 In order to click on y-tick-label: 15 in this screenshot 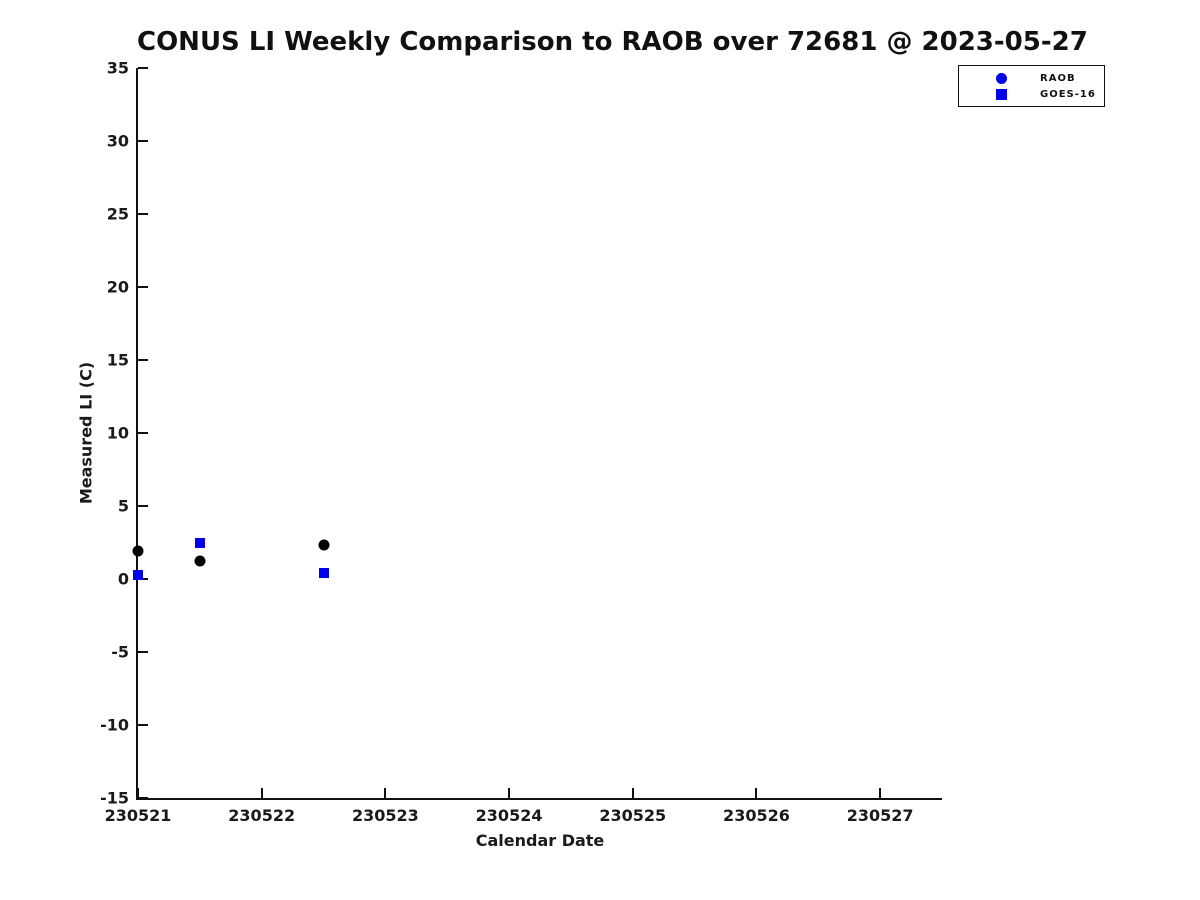, I will do `click(117, 360)`.